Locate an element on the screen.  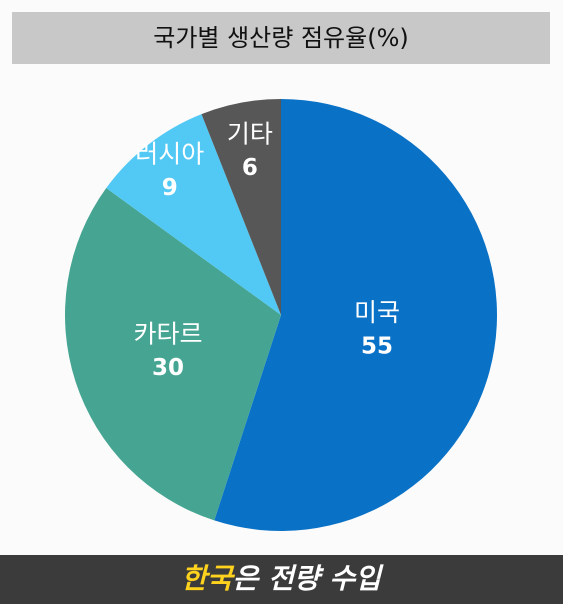
slice-label: 미국 is located at coordinates (377, 312).